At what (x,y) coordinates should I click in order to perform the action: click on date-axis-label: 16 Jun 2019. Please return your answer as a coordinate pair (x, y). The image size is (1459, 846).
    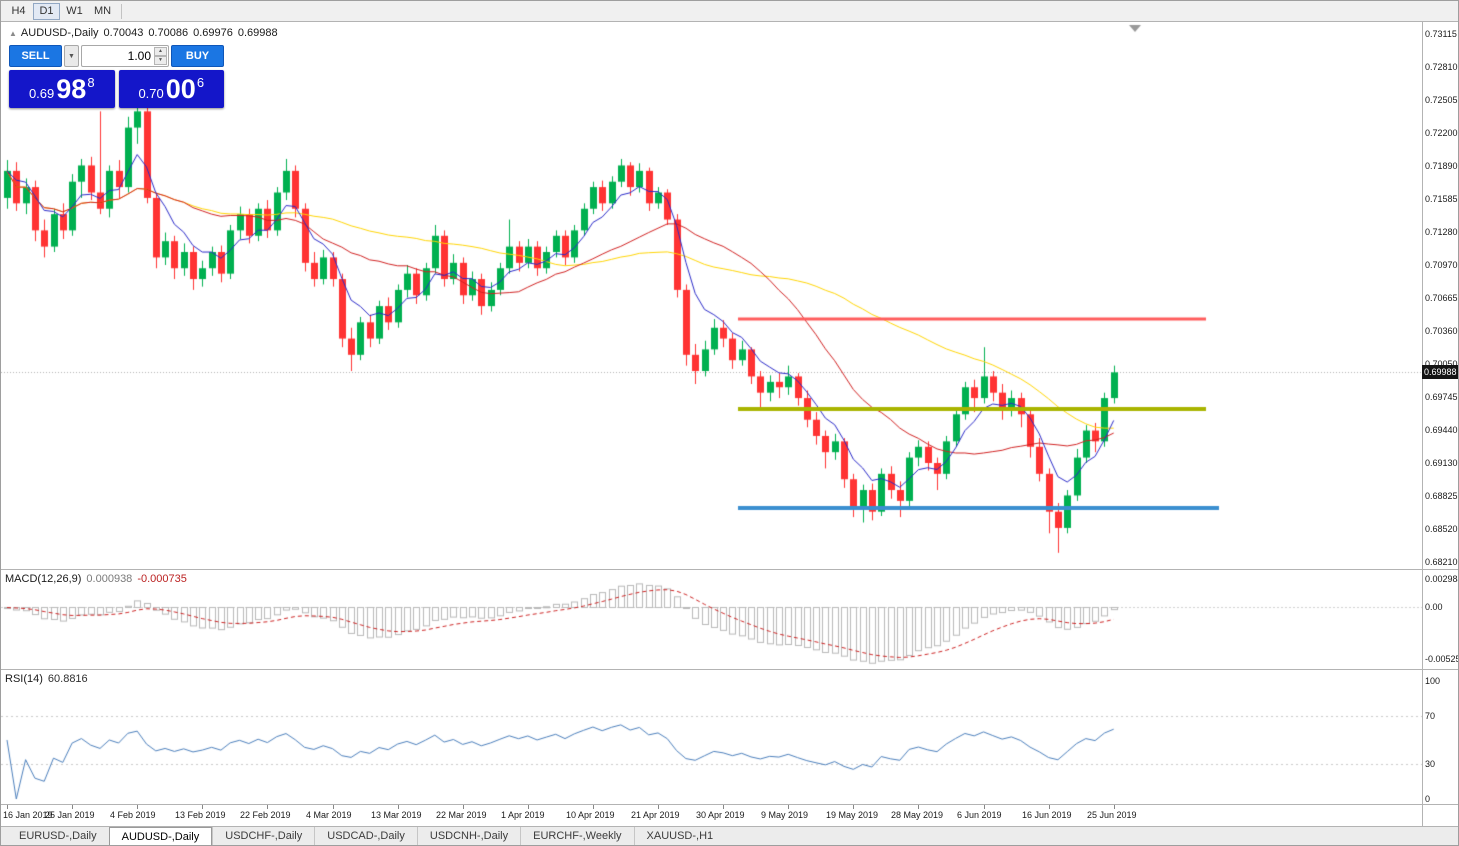
    Looking at the image, I should click on (1047, 815).